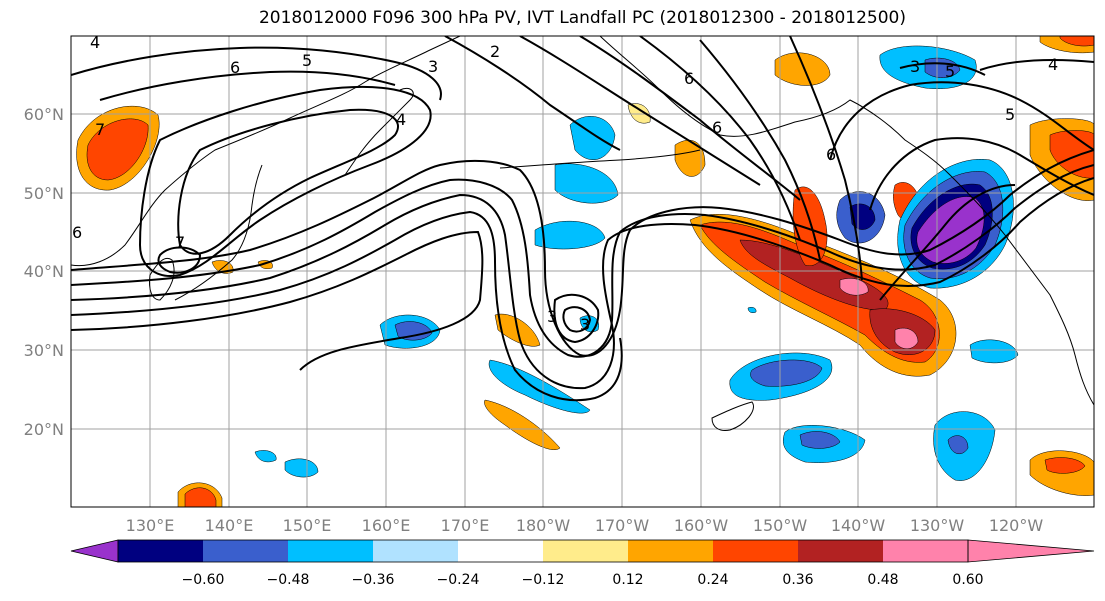 The height and width of the screenshot is (601, 1105). Describe the element at coordinates (465, 525) in the screenshot. I see `lon-label: 170°E` at that location.